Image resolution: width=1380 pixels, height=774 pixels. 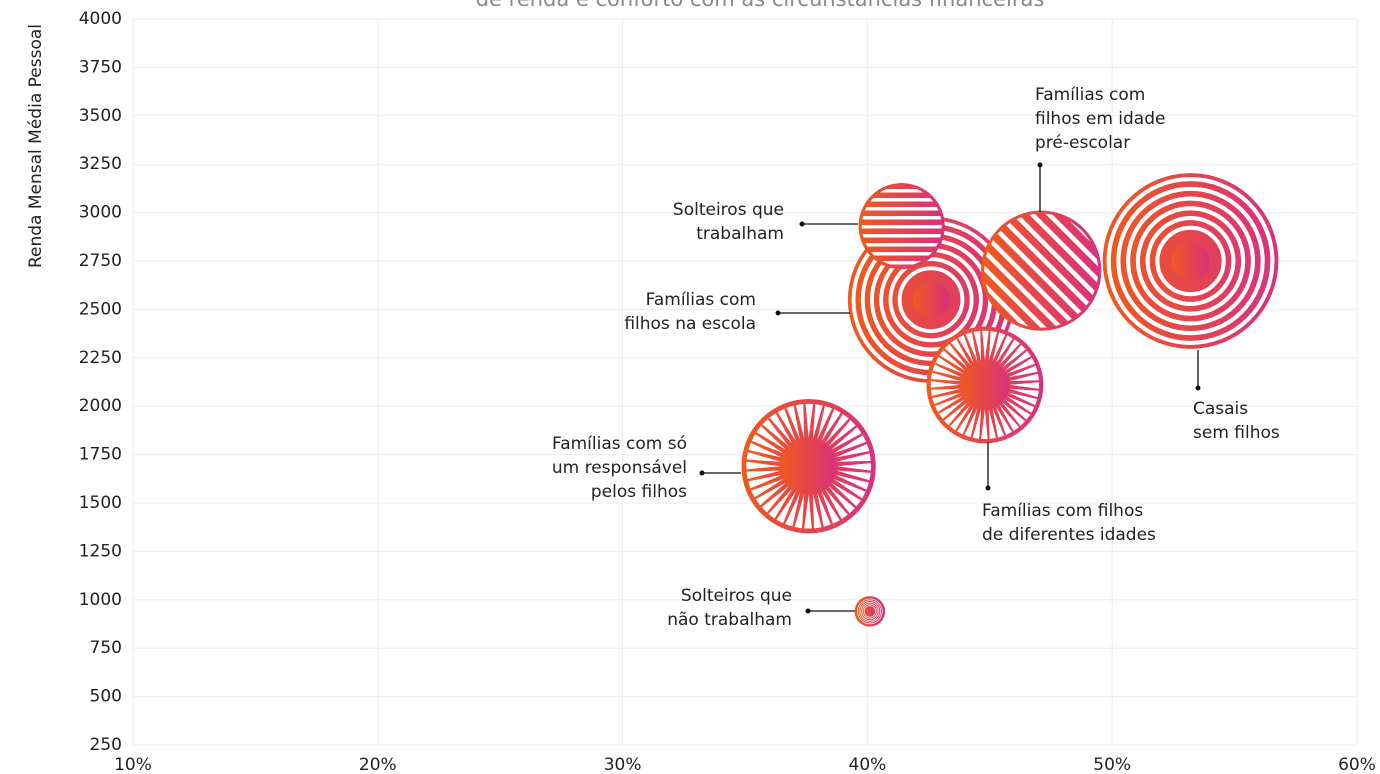 What do you see at coordinates (729, 620) in the screenshot?
I see `bubble-label: não trabalham` at bounding box center [729, 620].